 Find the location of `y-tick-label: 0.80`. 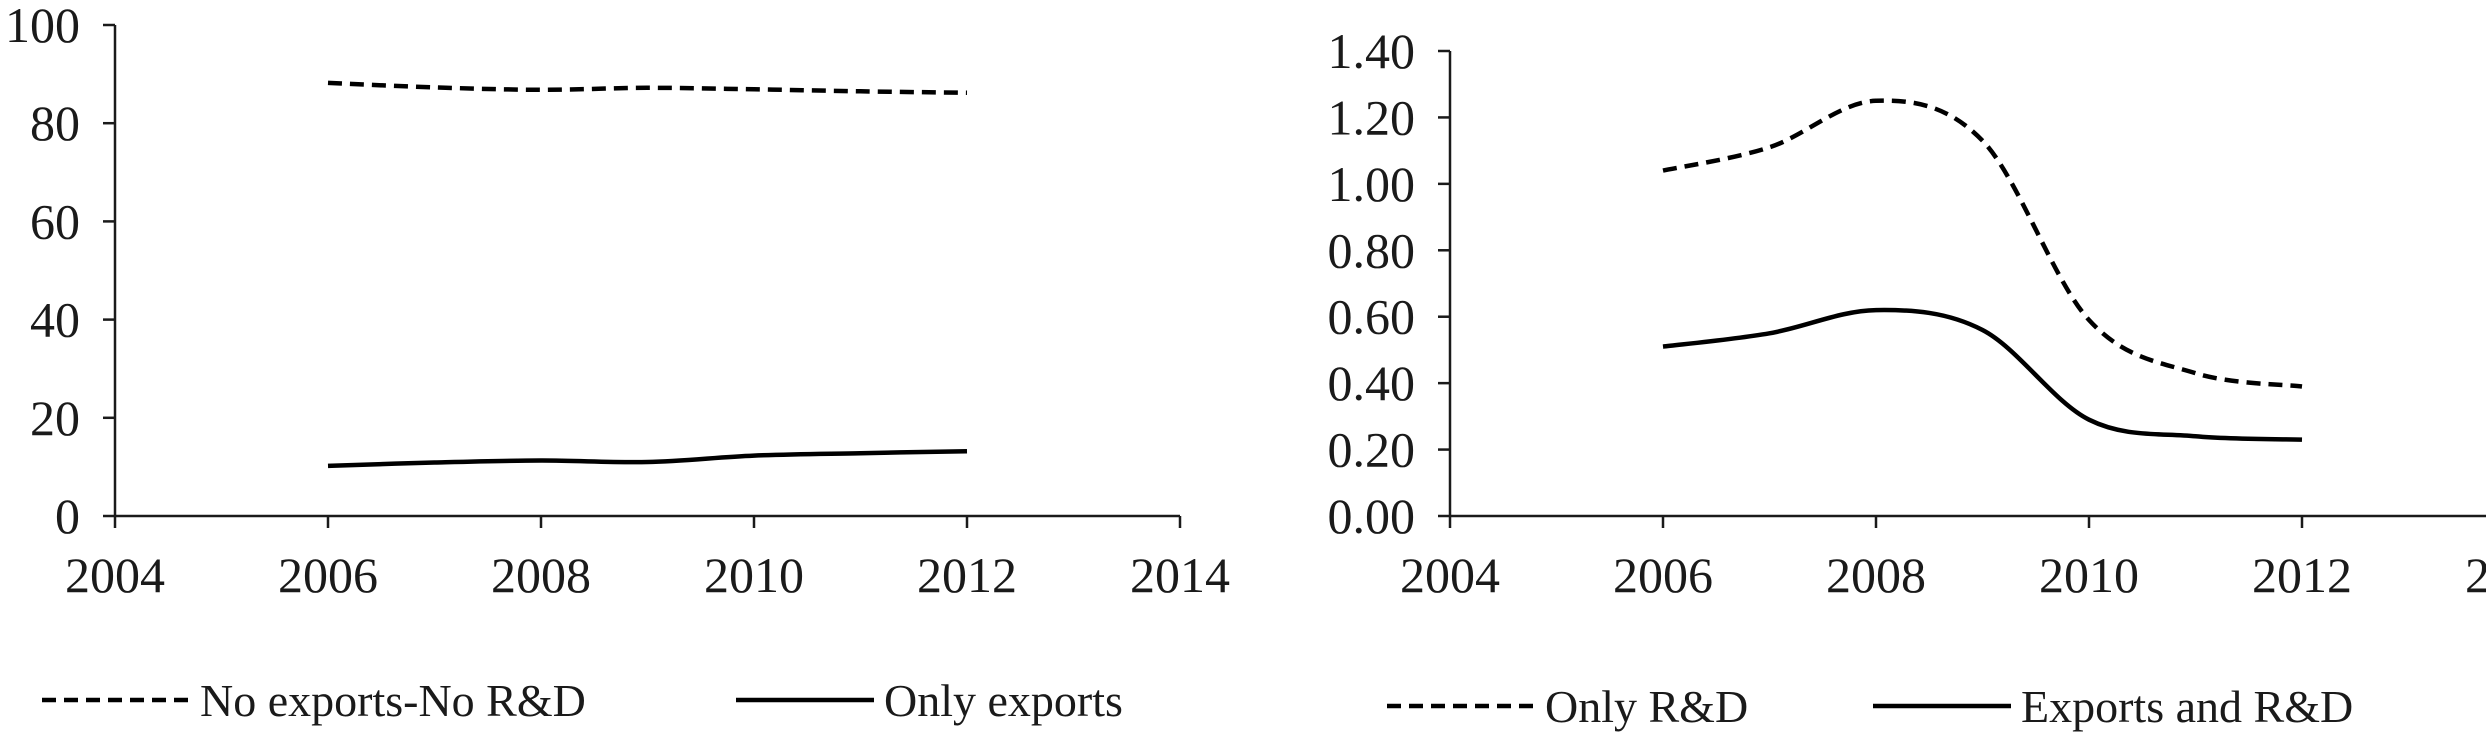

y-tick-label: 0.80 is located at coordinates (1372, 250).